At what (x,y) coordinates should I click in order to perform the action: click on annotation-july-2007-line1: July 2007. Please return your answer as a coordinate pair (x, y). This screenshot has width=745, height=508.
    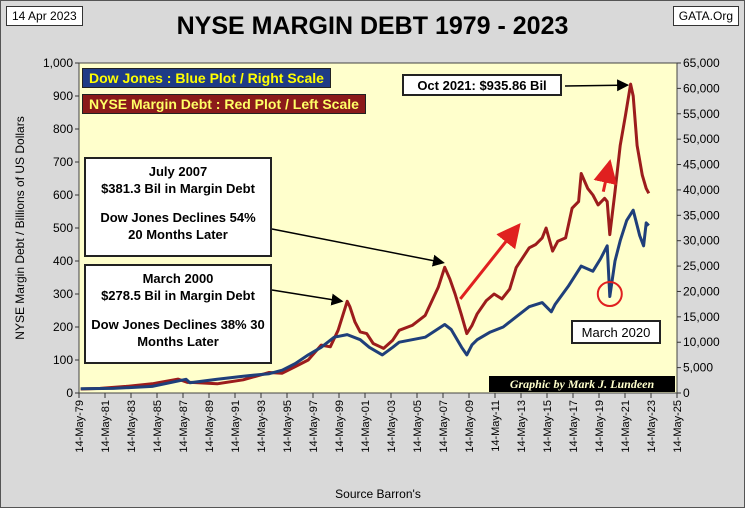
    Looking at the image, I should click on (178, 171).